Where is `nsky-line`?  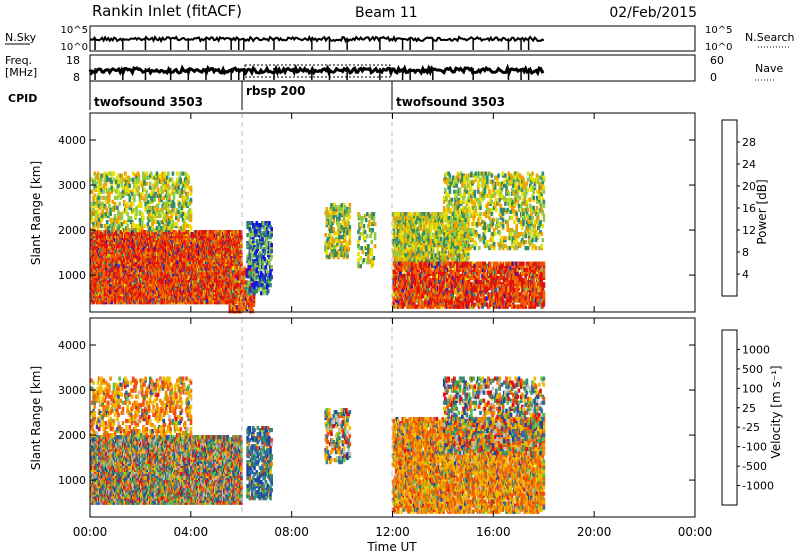 nsky-line is located at coordinates (317, 39).